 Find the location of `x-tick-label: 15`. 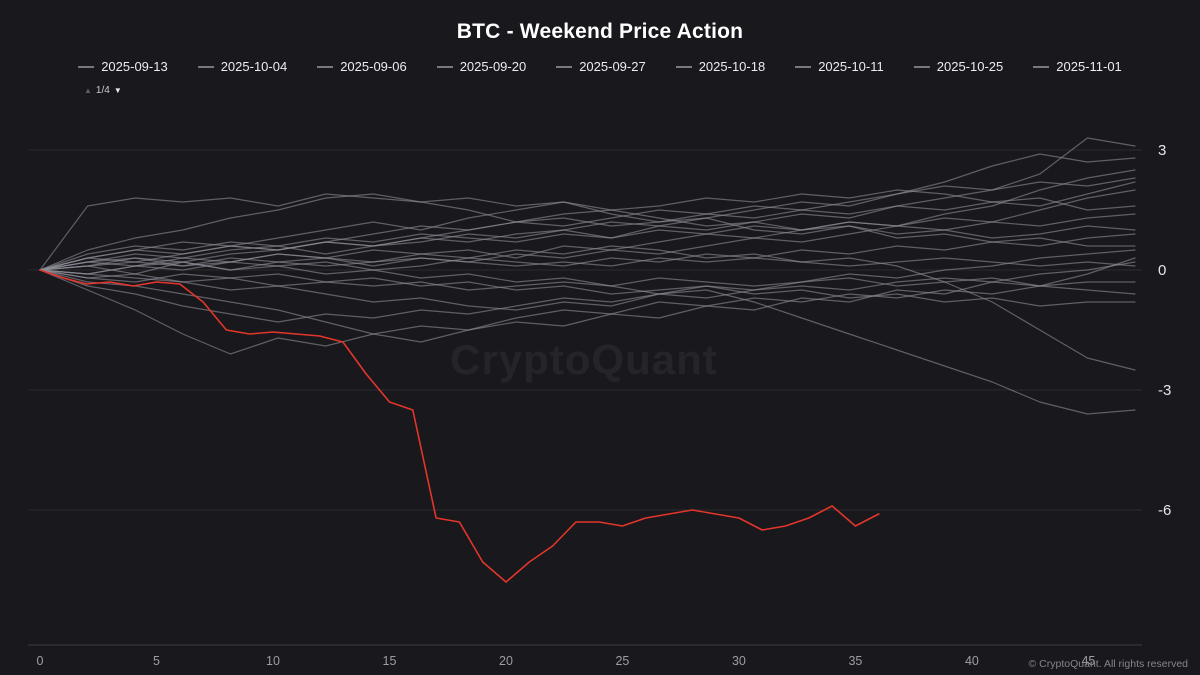

x-tick-label: 15 is located at coordinates (390, 661).